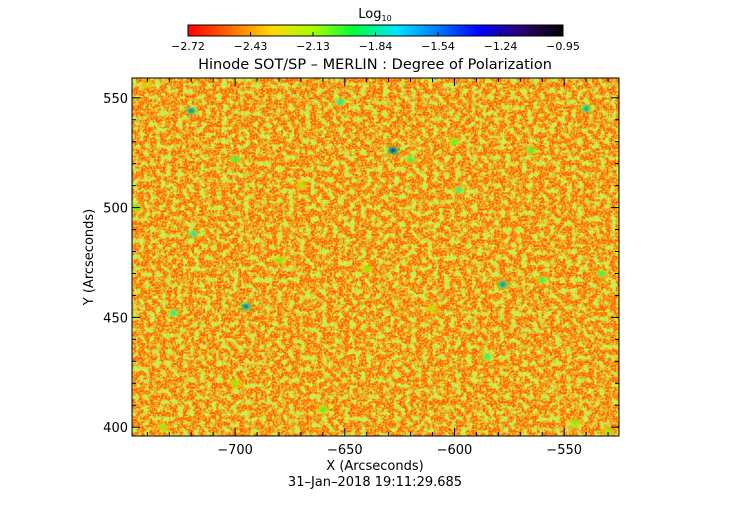 The height and width of the screenshot is (512, 750). I want to click on colorbar-tick-label: −1.54, so click(438, 46).